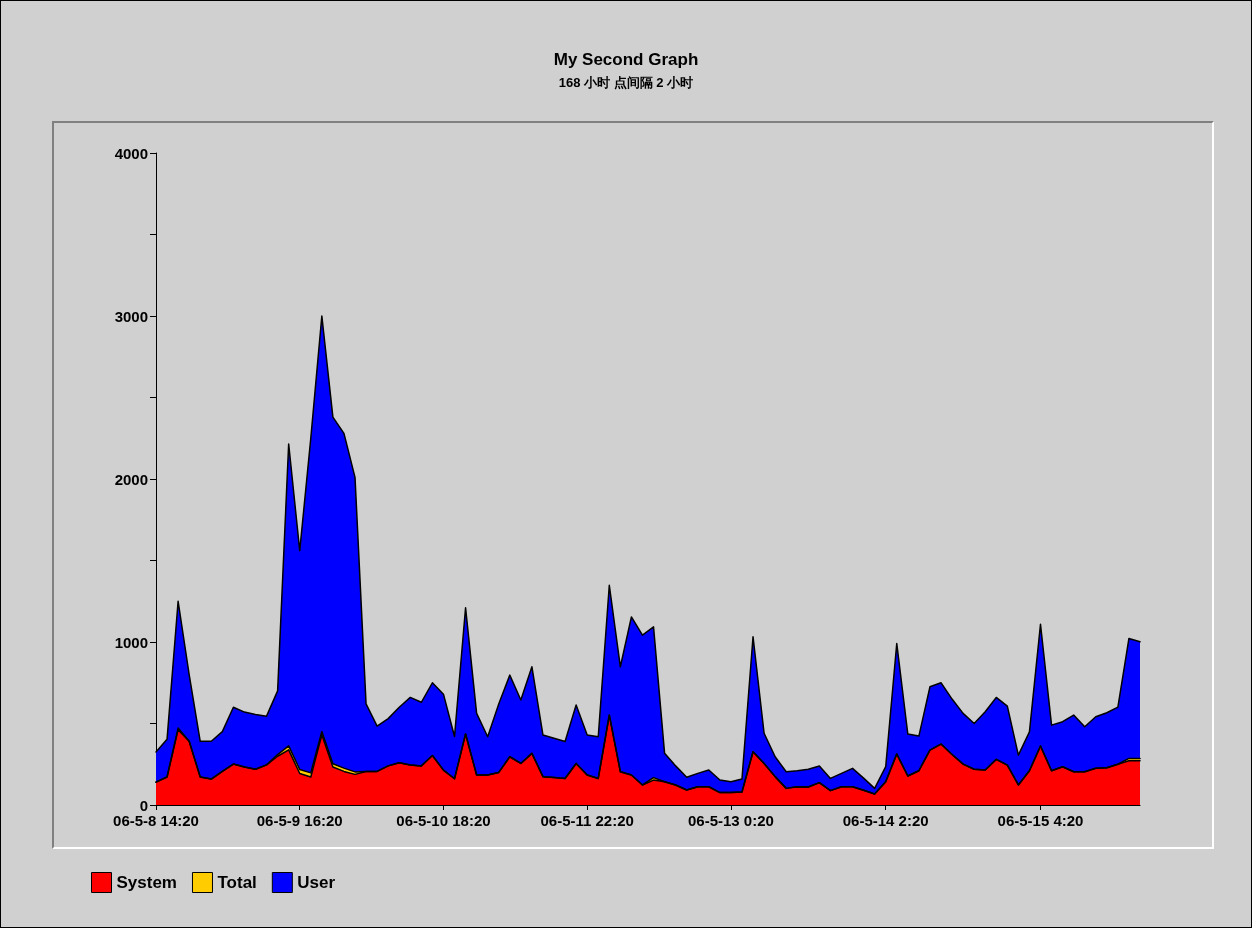 The width and height of the screenshot is (1252, 928). What do you see at coordinates (143, 805) in the screenshot?
I see `y-tick-label: 0` at bounding box center [143, 805].